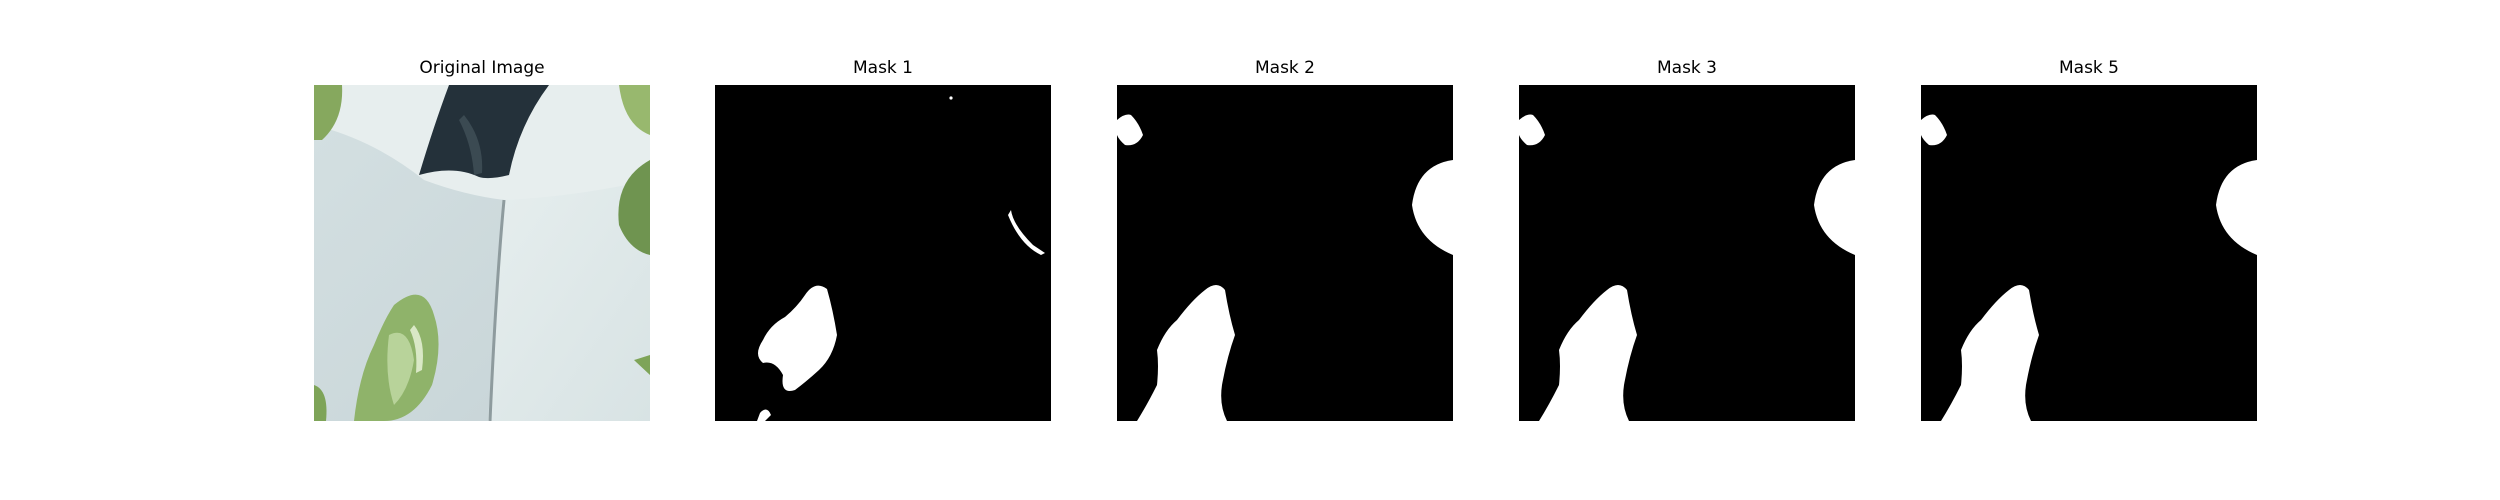  Describe the element at coordinates (2088, 68) in the screenshot. I see `panel-title: Mask 5` at that location.